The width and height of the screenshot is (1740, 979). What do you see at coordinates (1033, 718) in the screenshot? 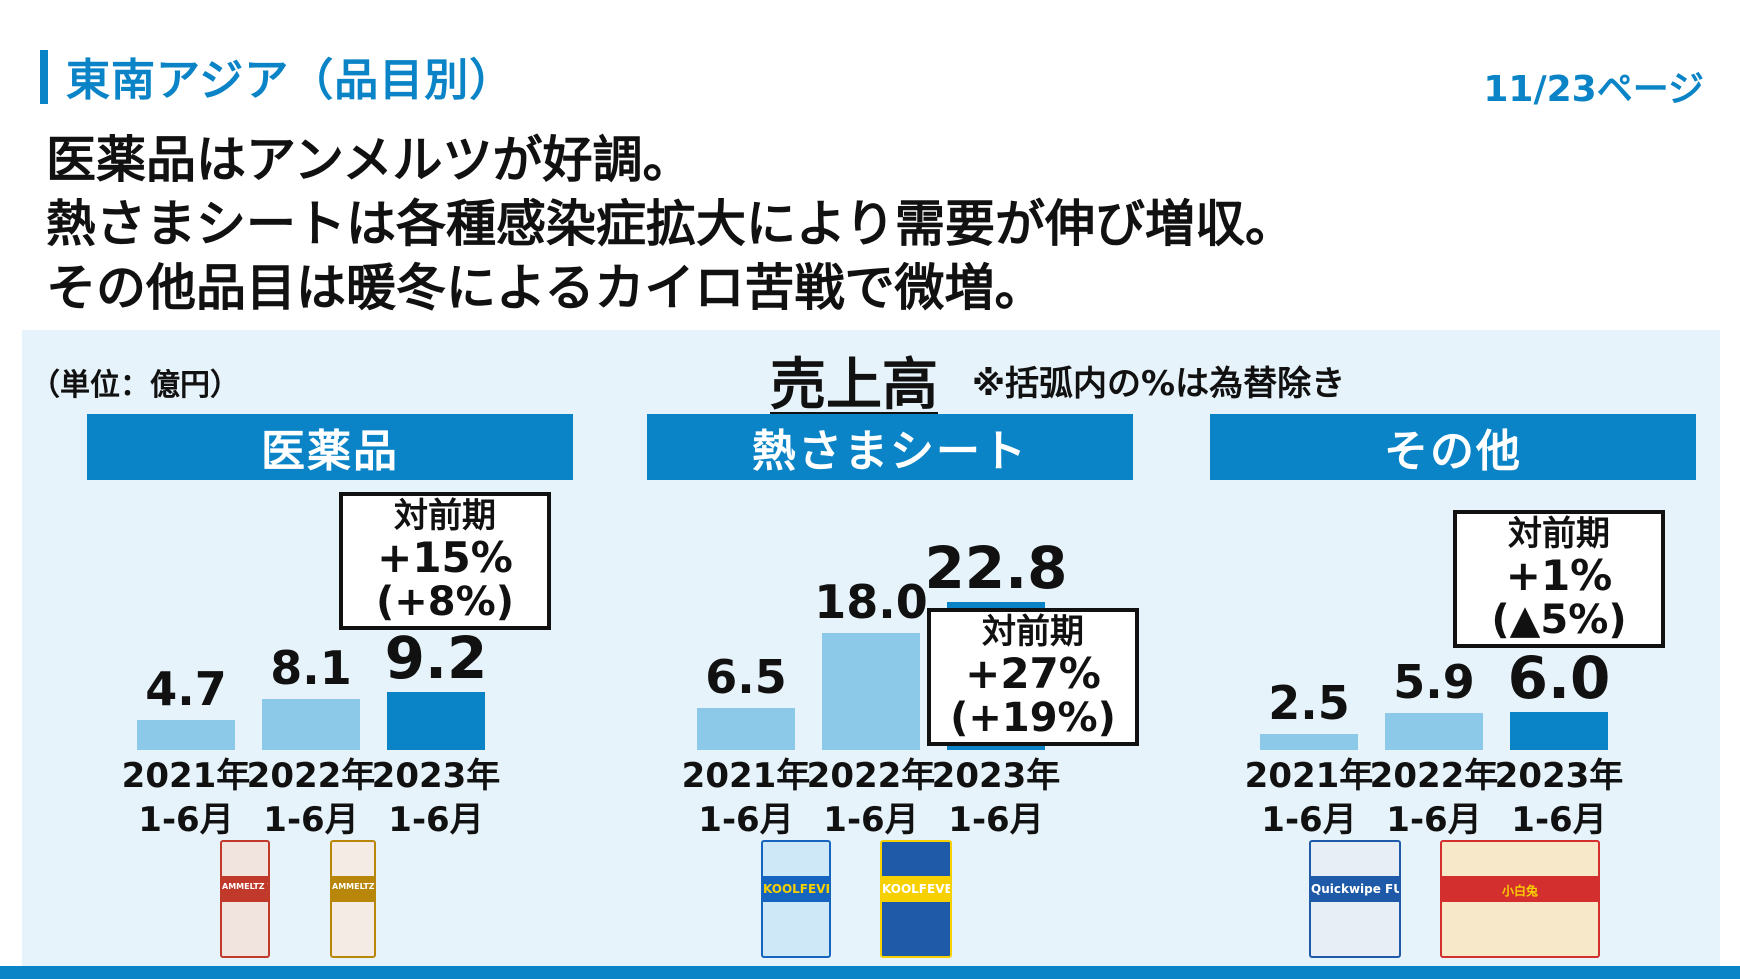
I see `yoy-fx-excluded: (+19%)` at bounding box center [1033, 718].